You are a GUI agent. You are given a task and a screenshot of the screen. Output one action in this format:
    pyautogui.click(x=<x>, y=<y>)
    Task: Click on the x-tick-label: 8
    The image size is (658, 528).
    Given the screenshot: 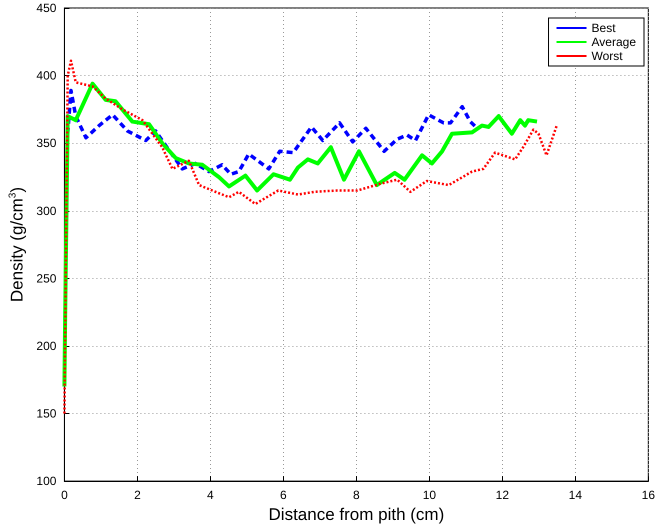 What is the action you would take?
    pyautogui.click(x=356, y=495)
    